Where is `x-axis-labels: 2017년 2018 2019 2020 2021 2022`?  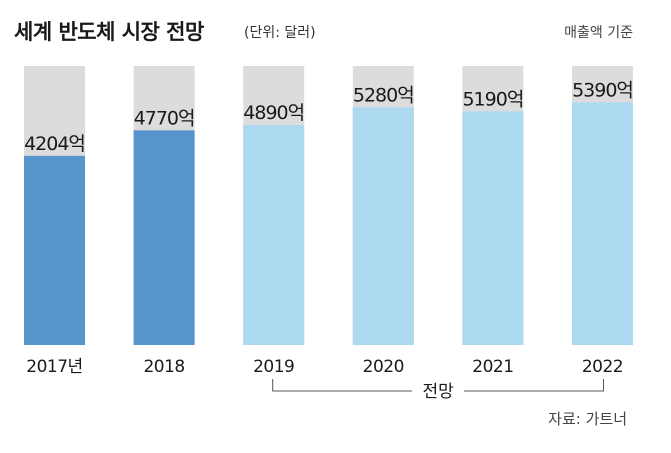 x-axis-labels: 2017년 2018 2019 2020 2021 2022 is located at coordinates (324, 367).